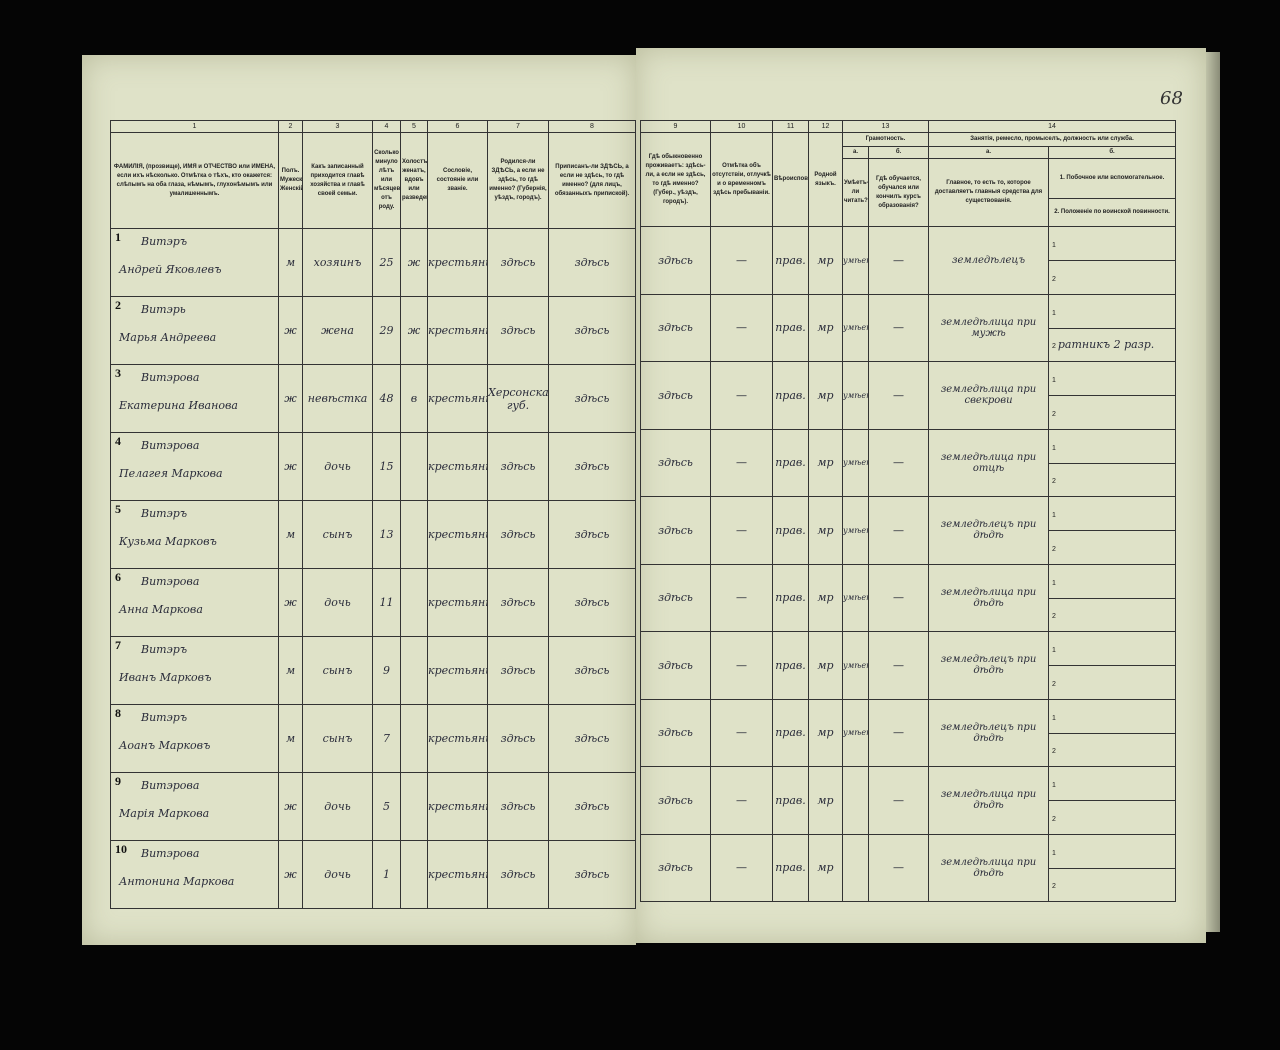 Image resolution: width=1280 pixels, height=1050 pixels. Describe the element at coordinates (170, 269) in the screenshot. I see `given-name-patronymic: Андрей Яковлевъ` at that location.